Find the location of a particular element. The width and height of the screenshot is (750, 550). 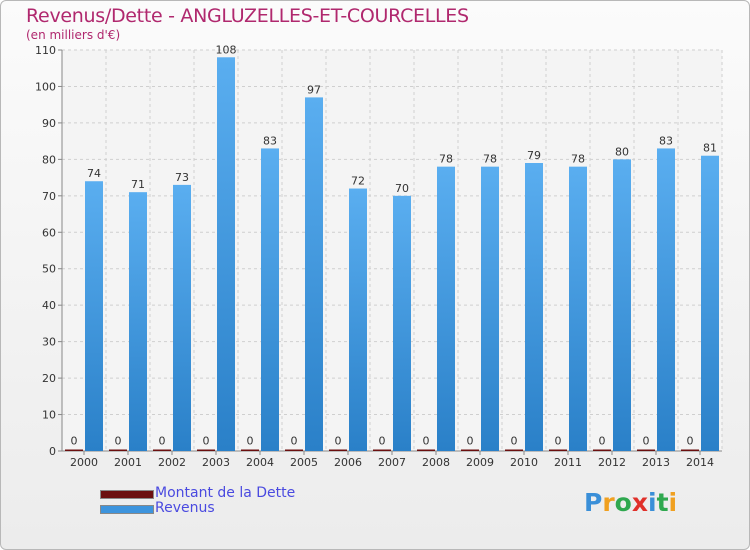

chart-subtitle: (en milliers d'€) is located at coordinates (73, 35).